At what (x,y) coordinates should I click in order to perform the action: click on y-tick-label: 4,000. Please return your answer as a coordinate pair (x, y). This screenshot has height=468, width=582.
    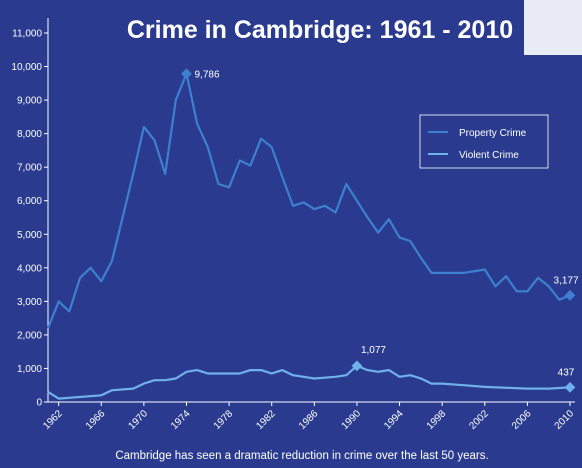
    Looking at the image, I should click on (29, 268).